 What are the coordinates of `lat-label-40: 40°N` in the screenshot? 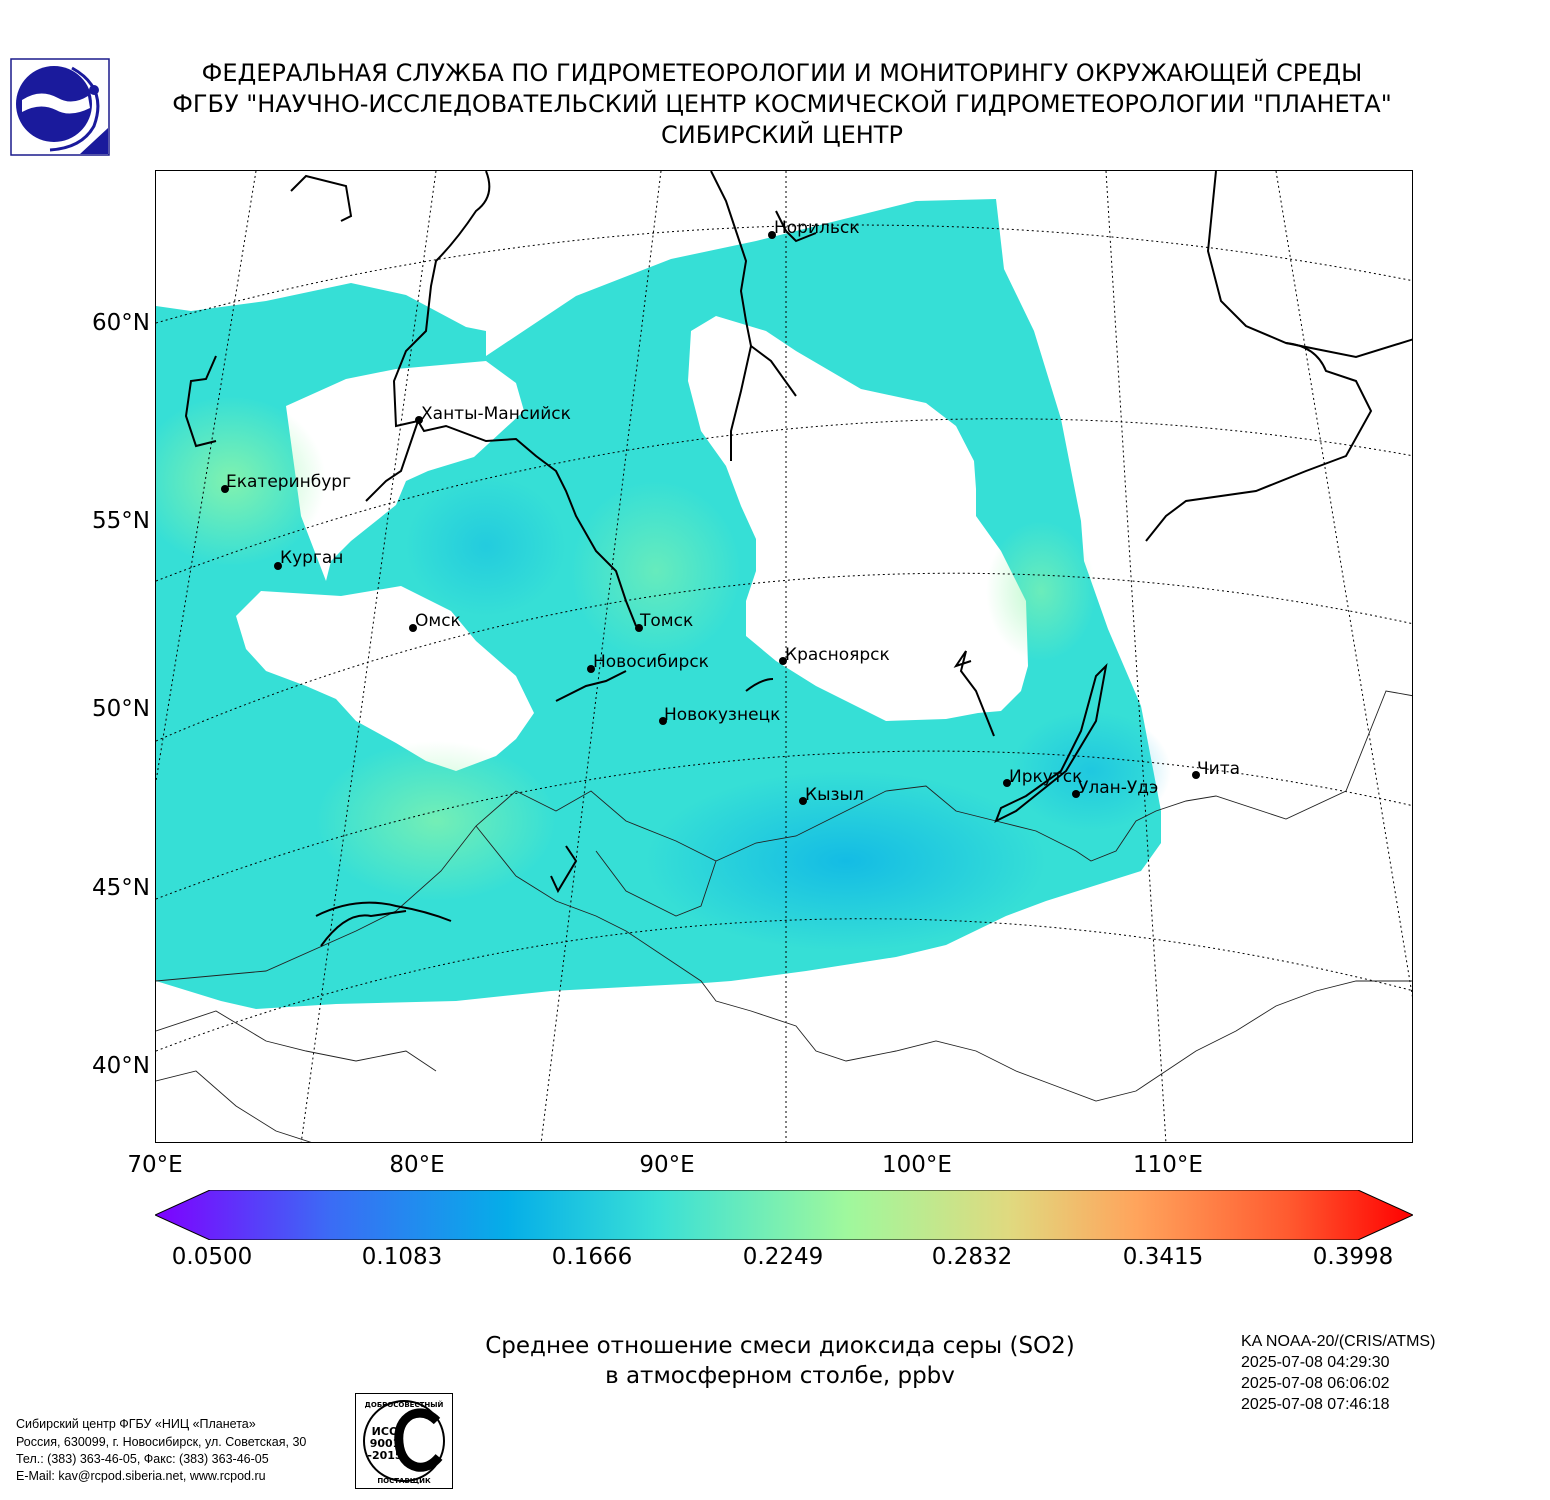 It's located at (121, 1066).